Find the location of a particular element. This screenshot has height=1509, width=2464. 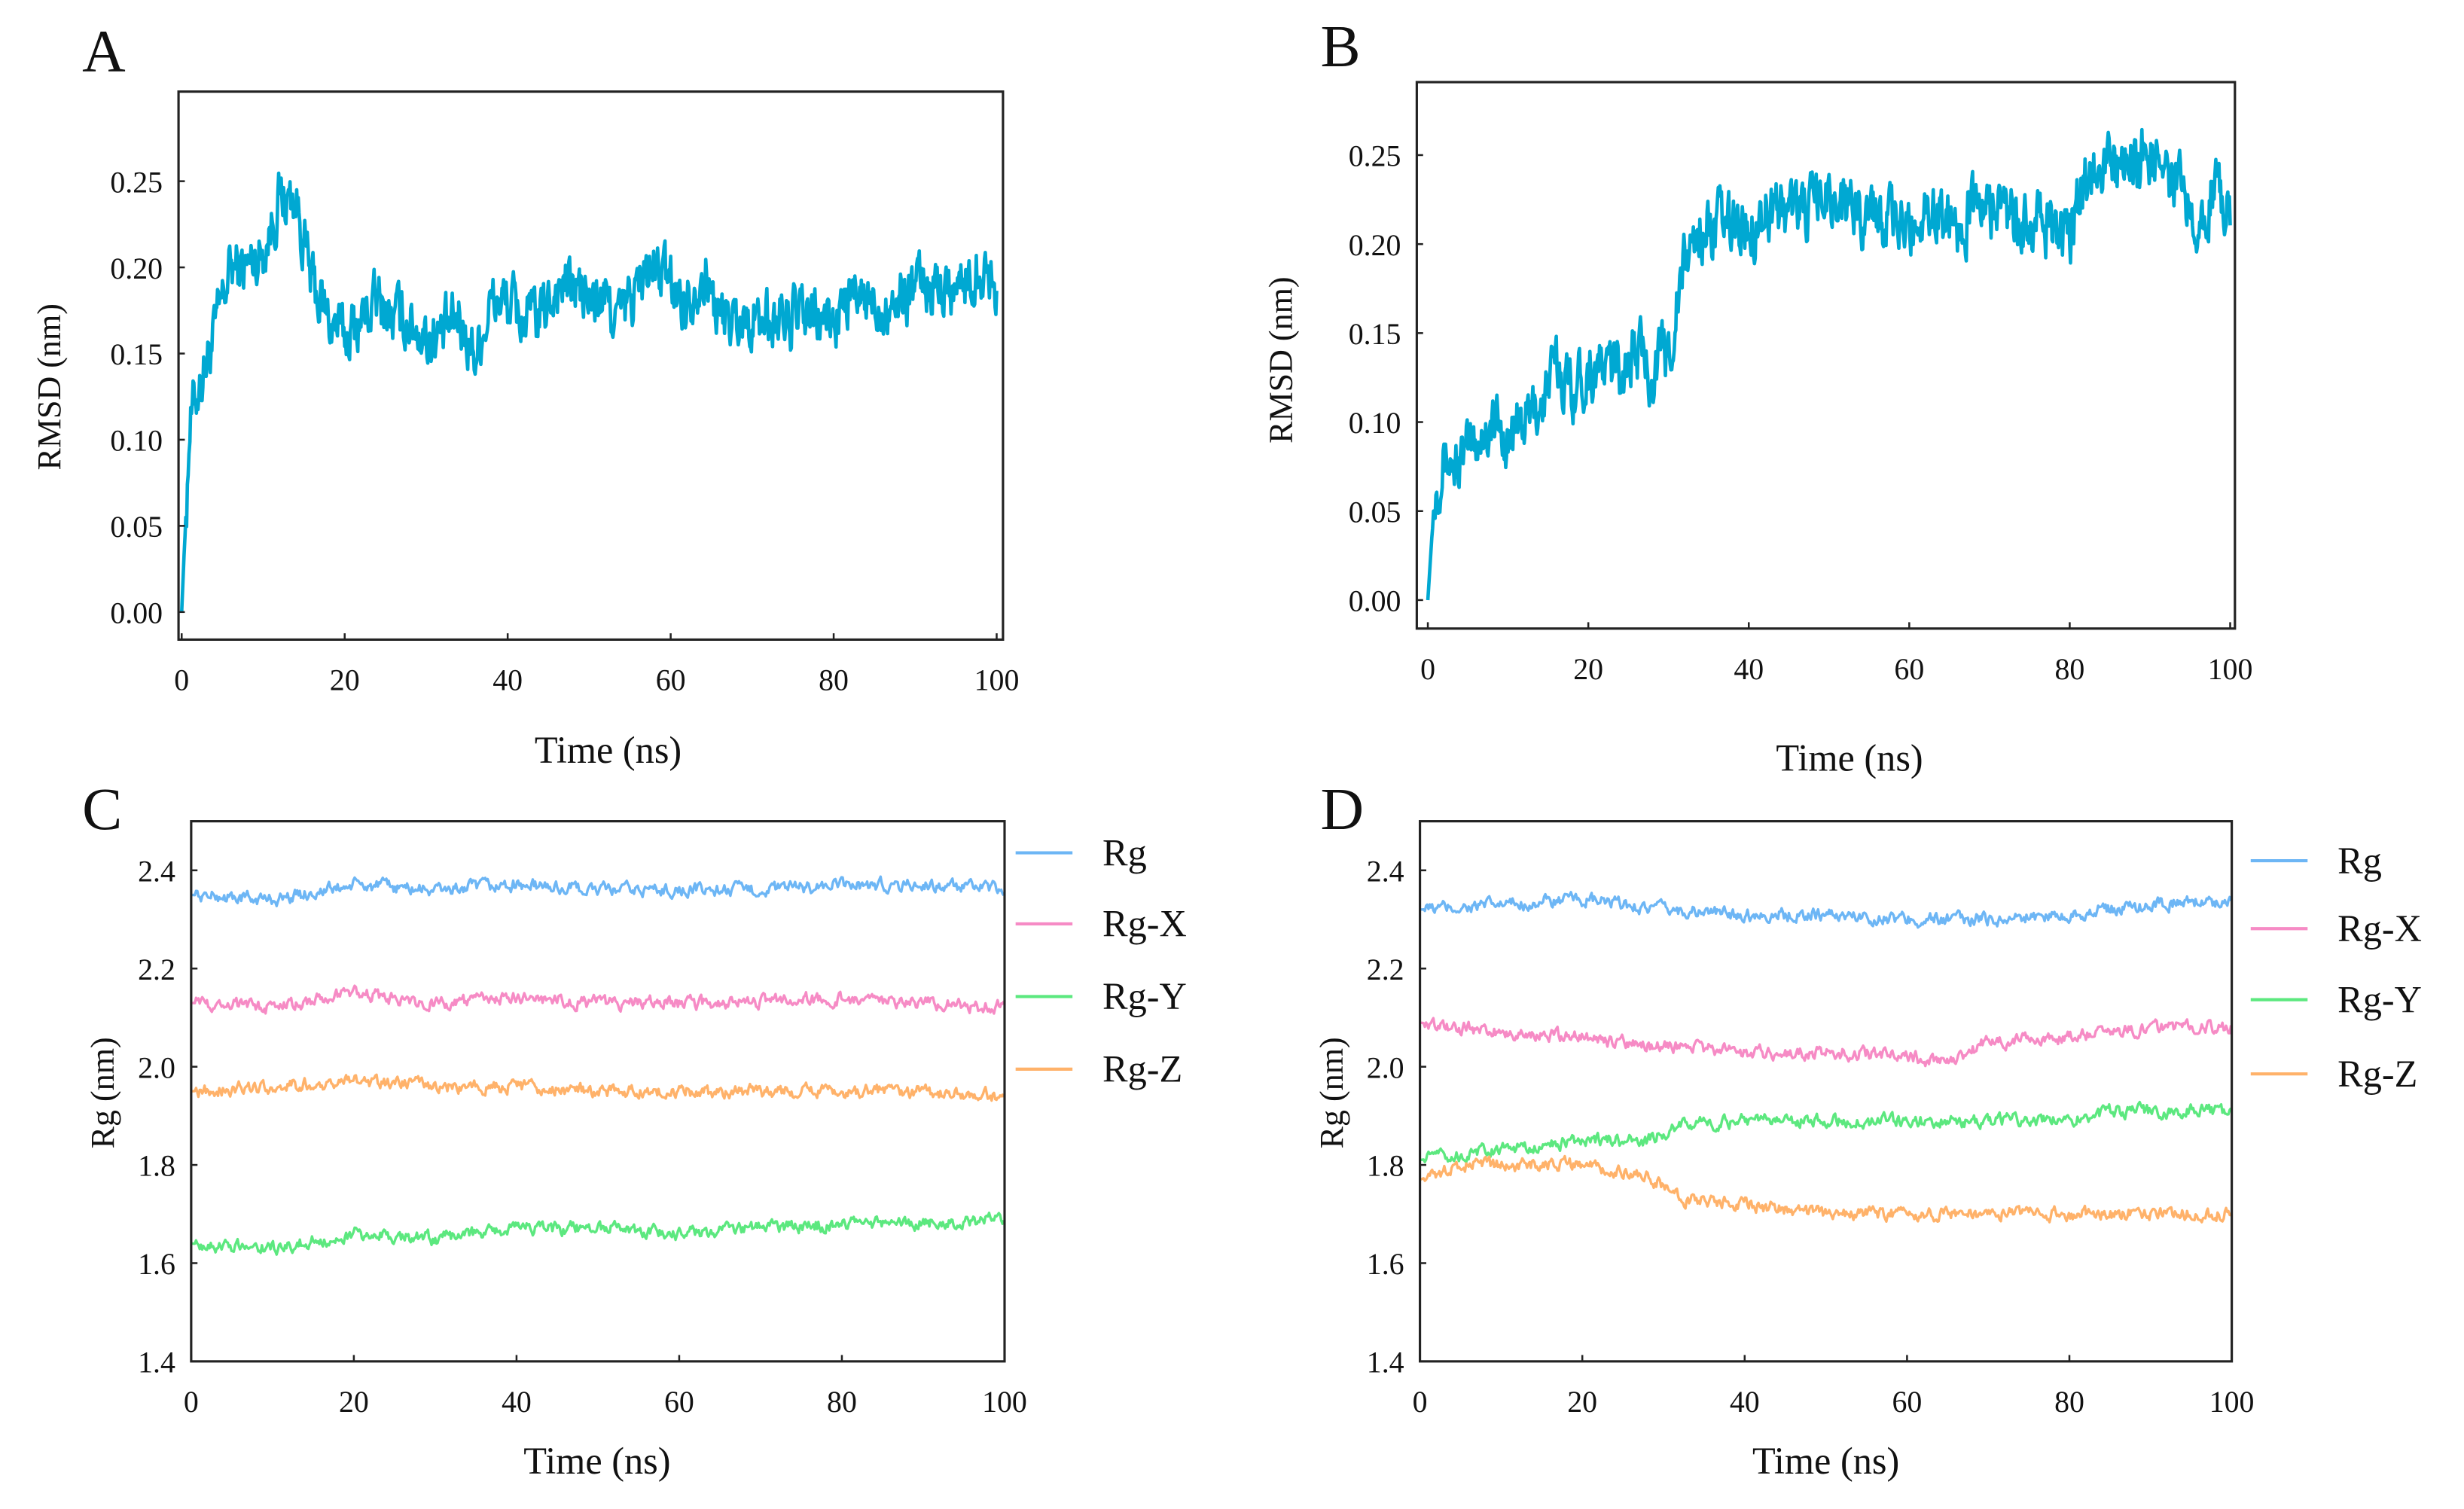

panel-label: A is located at coordinates (104, 51).